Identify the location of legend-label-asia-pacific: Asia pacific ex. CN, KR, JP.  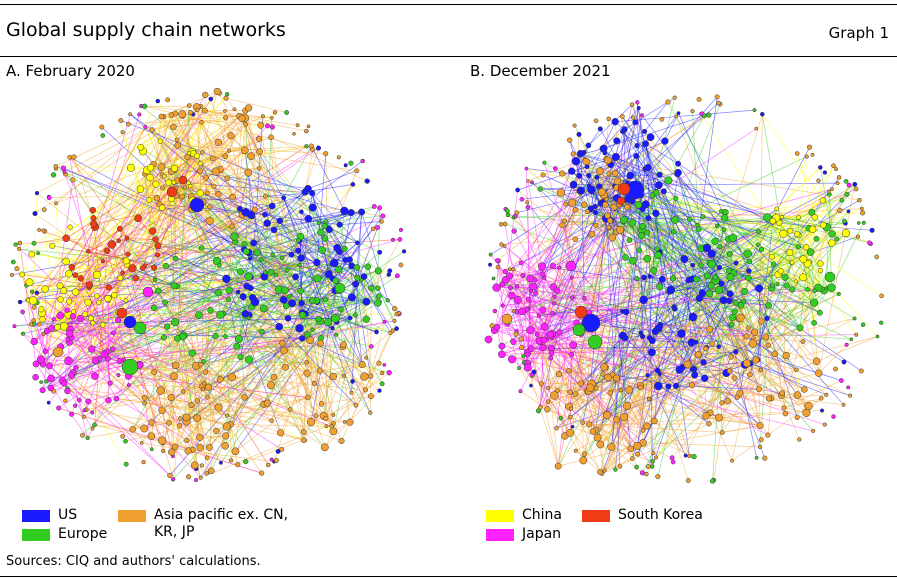
(221, 523).